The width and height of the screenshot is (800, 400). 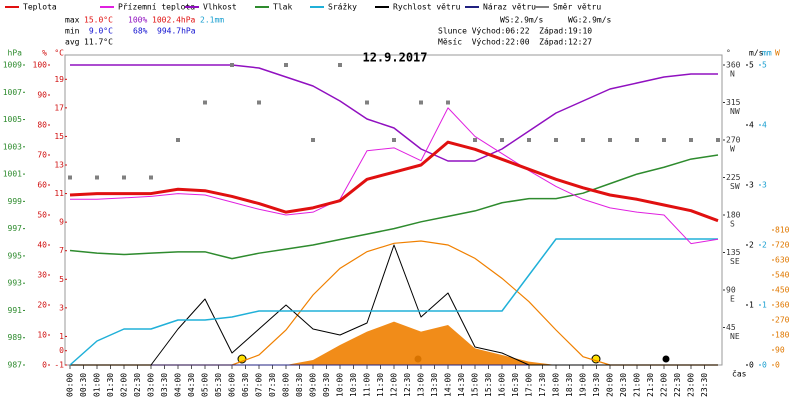 I want to click on axis-unit: hPa, so click(x=15, y=53).